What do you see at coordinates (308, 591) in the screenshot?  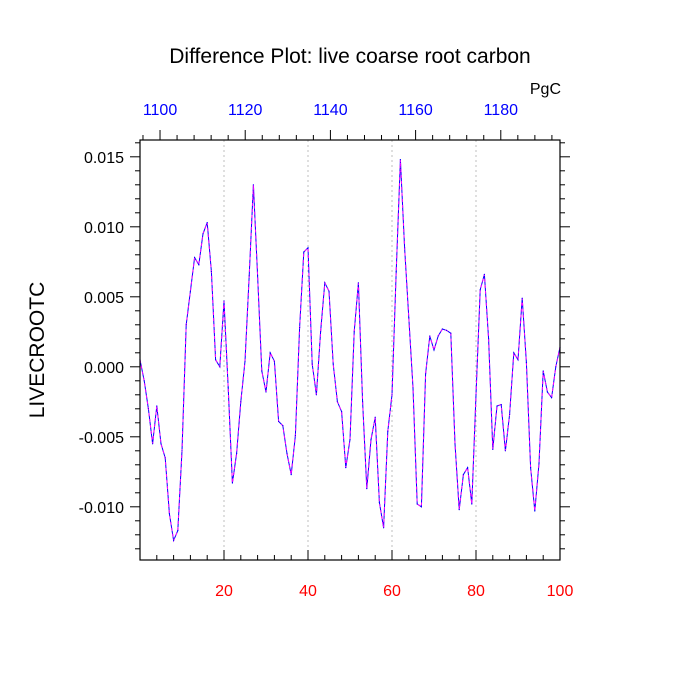 I see `x-tick-label: 40` at bounding box center [308, 591].